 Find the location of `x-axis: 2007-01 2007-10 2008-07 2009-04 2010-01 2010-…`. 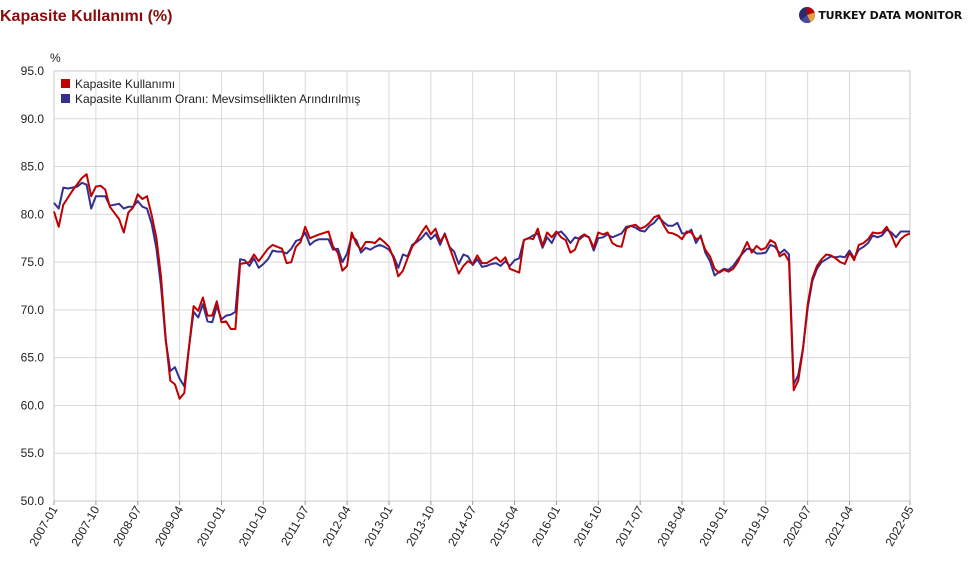

x-axis: 2007-01 2007-10 2008-07 2009-04 2010-01 2010-… is located at coordinates (471, 525).